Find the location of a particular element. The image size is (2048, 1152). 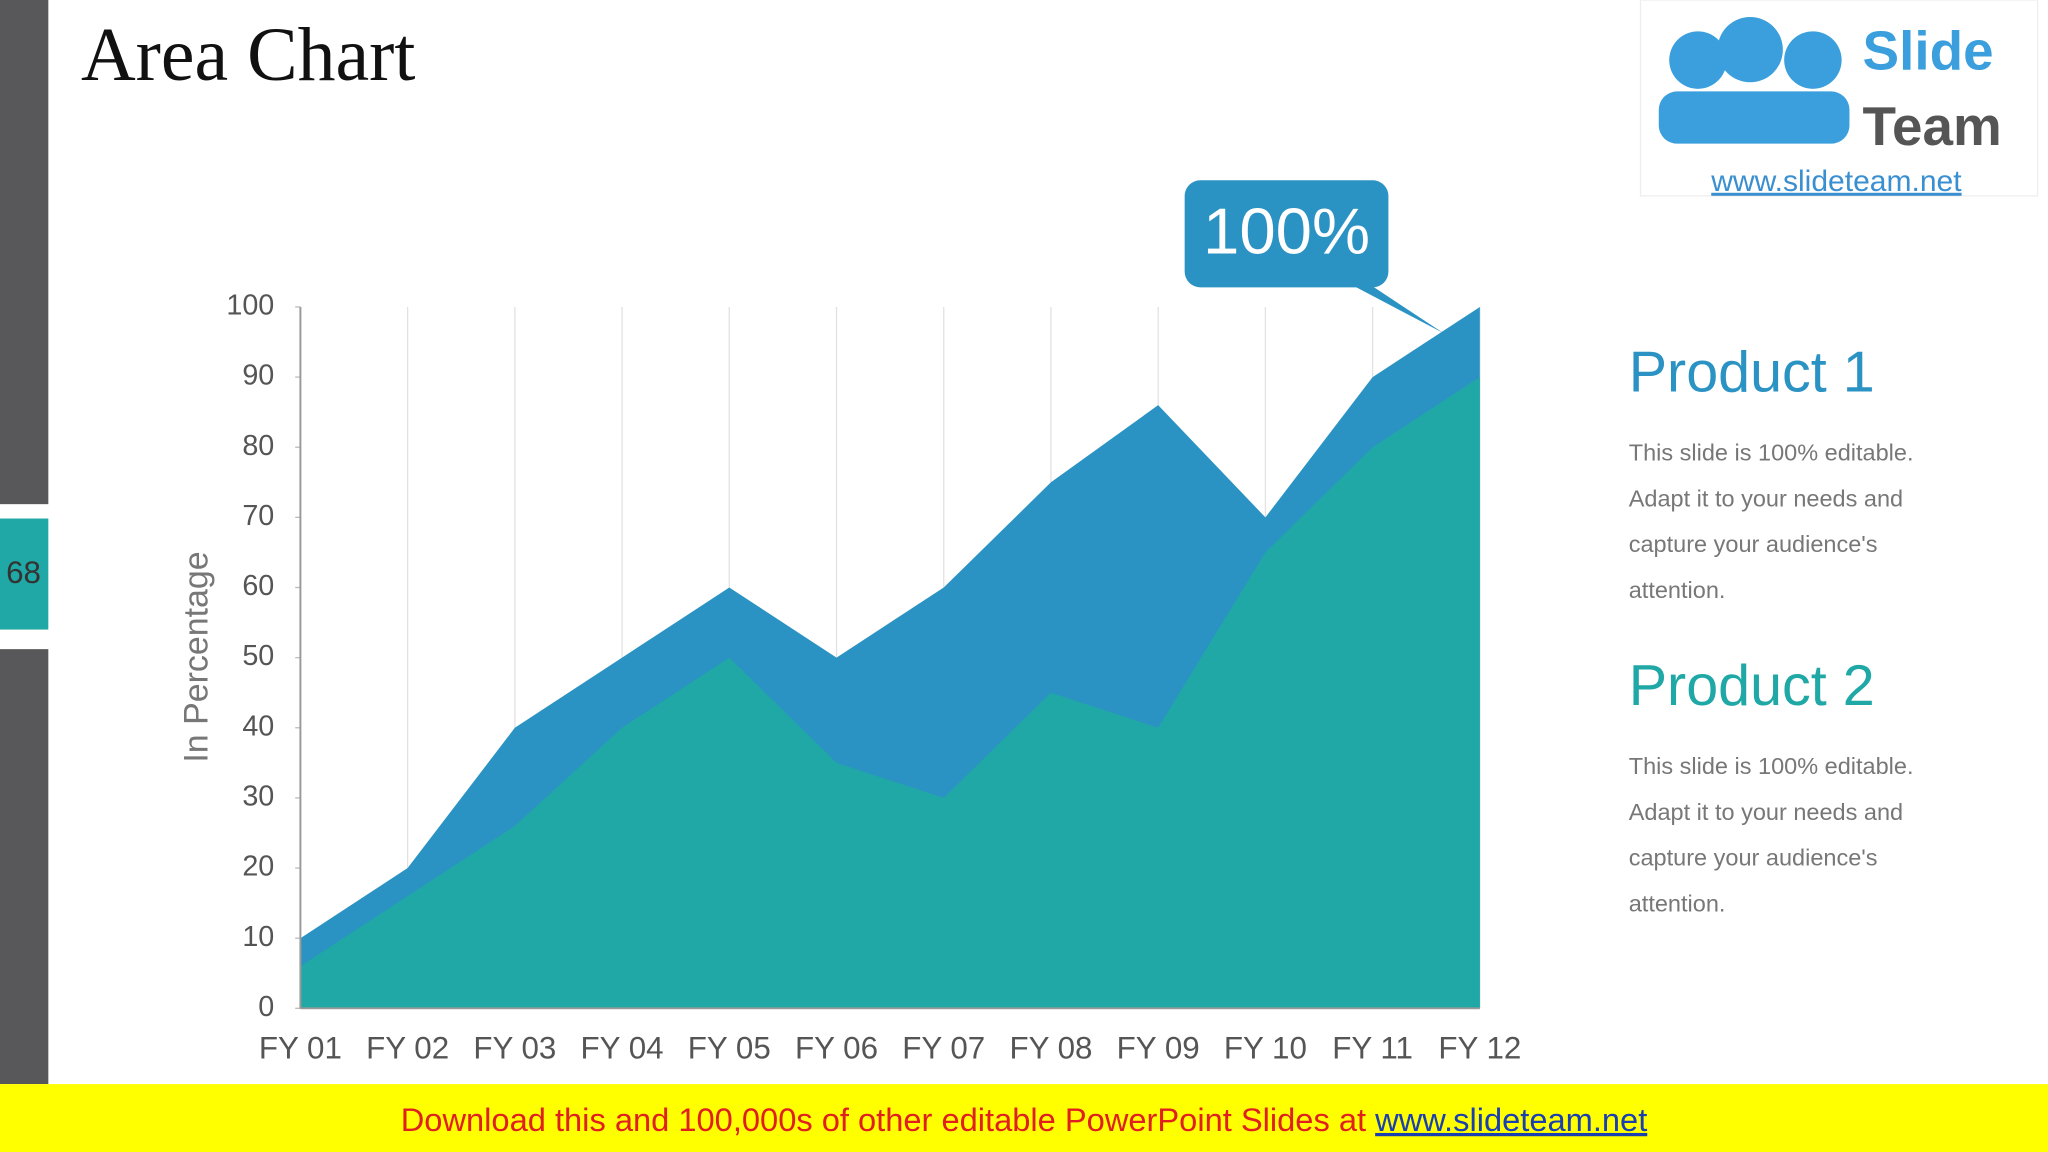

slide-title: Area Chart is located at coordinates (248, 55).